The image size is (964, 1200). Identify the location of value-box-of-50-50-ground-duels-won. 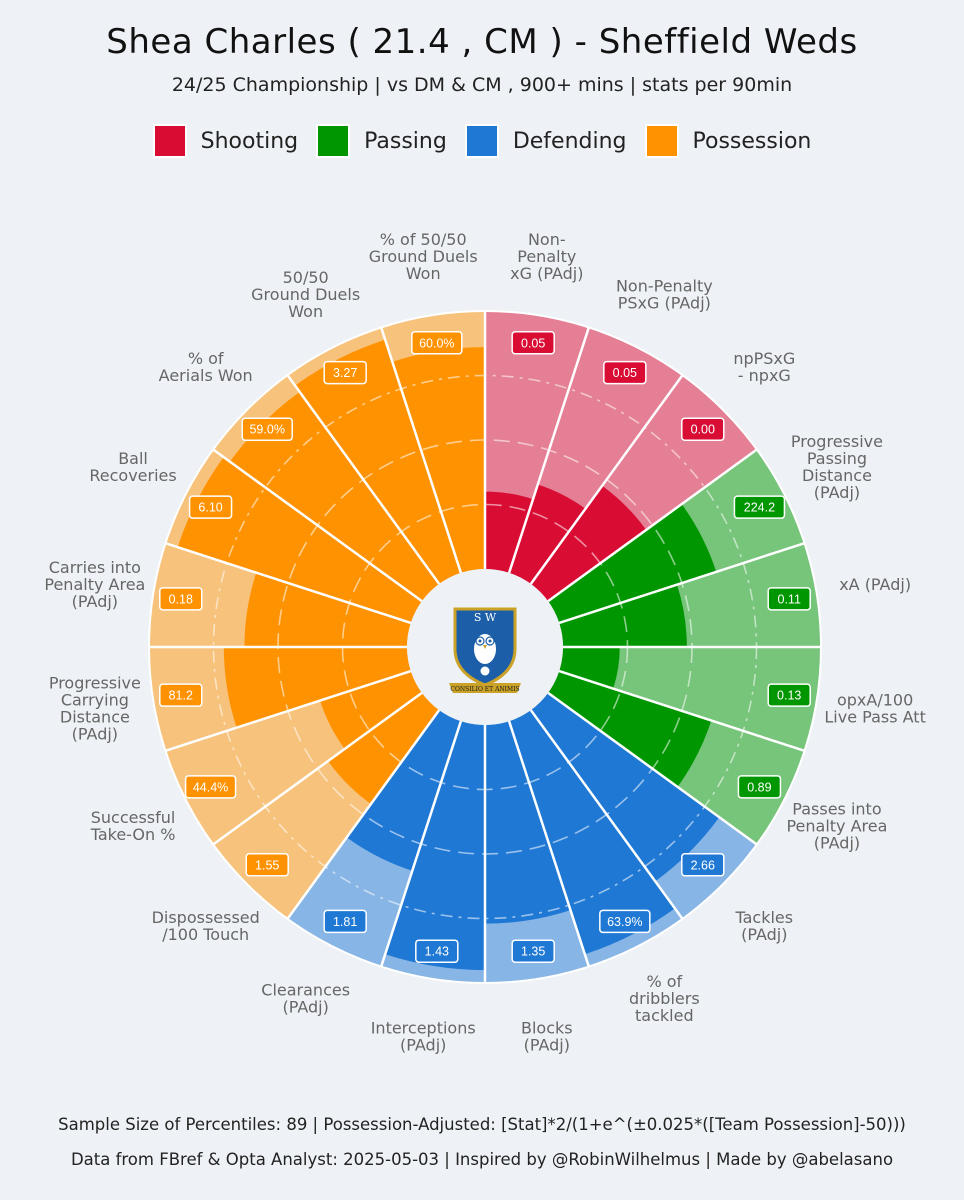
(437, 343).